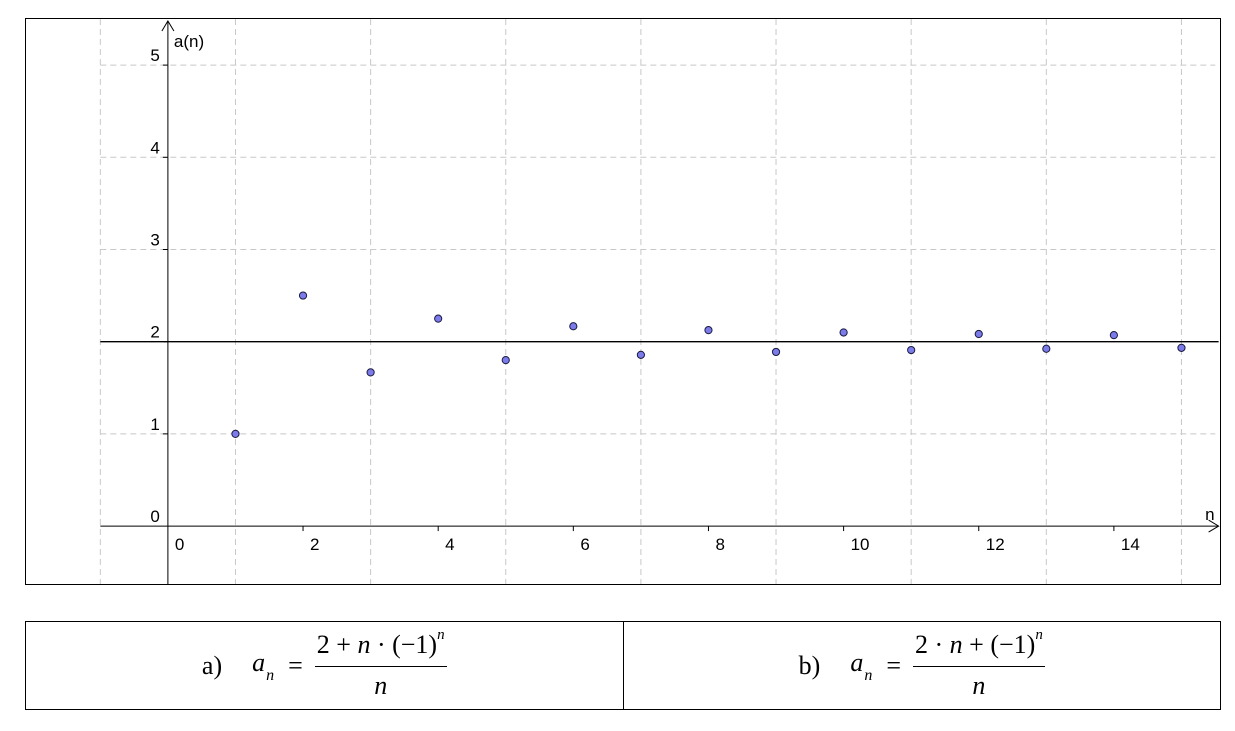  What do you see at coordinates (1214, 526) in the screenshot?
I see `x-axis-arrow` at bounding box center [1214, 526].